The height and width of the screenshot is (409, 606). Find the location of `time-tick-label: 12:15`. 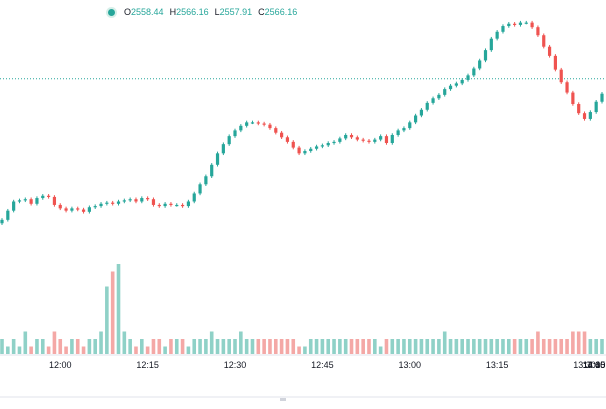

time-tick-label: 12:15 is located at coordinates (147, 365).